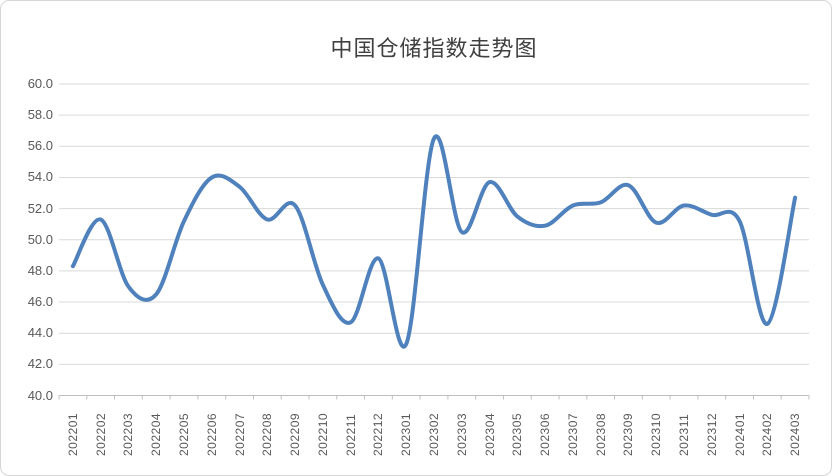 This screenshot has height=476, width=832. Describe the element at coordinates (545, 434) in the screenshot. I see `x-tick-label: 202306` at that location.